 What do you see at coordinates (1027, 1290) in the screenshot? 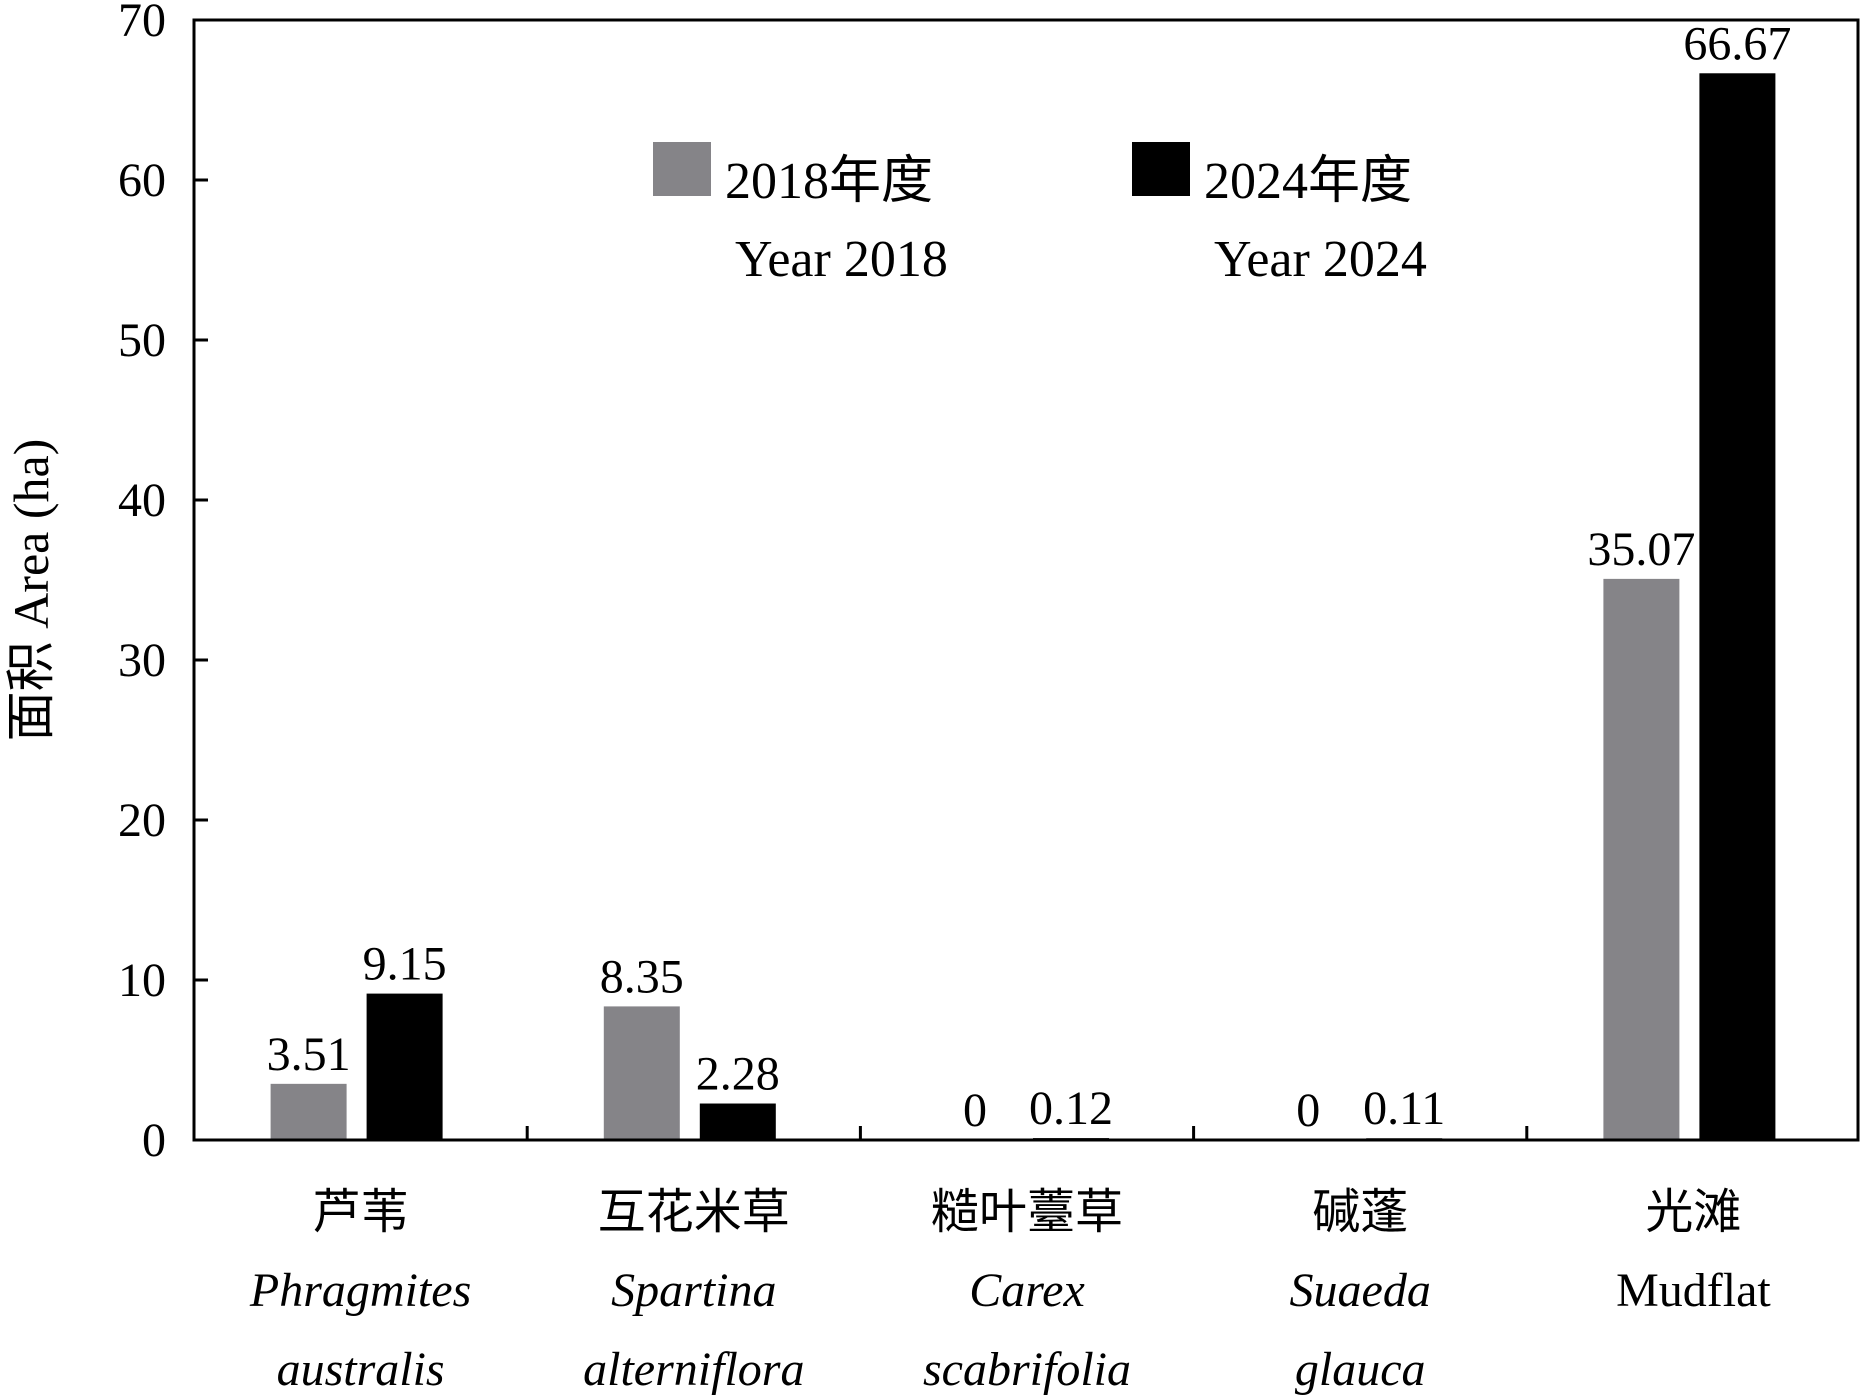
I see `category-label-latin: Carex` at bounding box center [1027, 1290].